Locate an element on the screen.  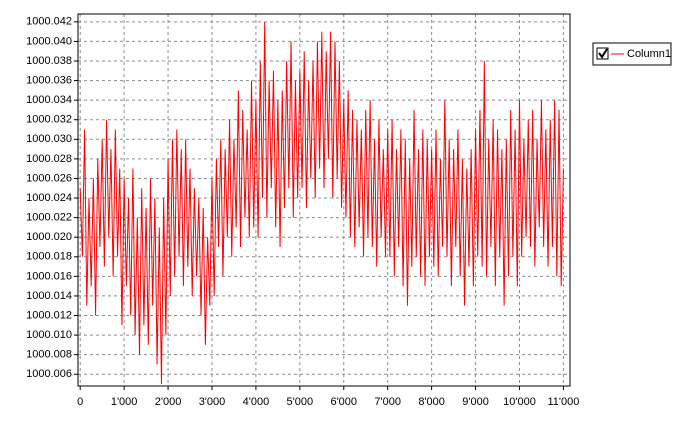
x-tick-label: 4'000 is located at coordinates (256, 402).